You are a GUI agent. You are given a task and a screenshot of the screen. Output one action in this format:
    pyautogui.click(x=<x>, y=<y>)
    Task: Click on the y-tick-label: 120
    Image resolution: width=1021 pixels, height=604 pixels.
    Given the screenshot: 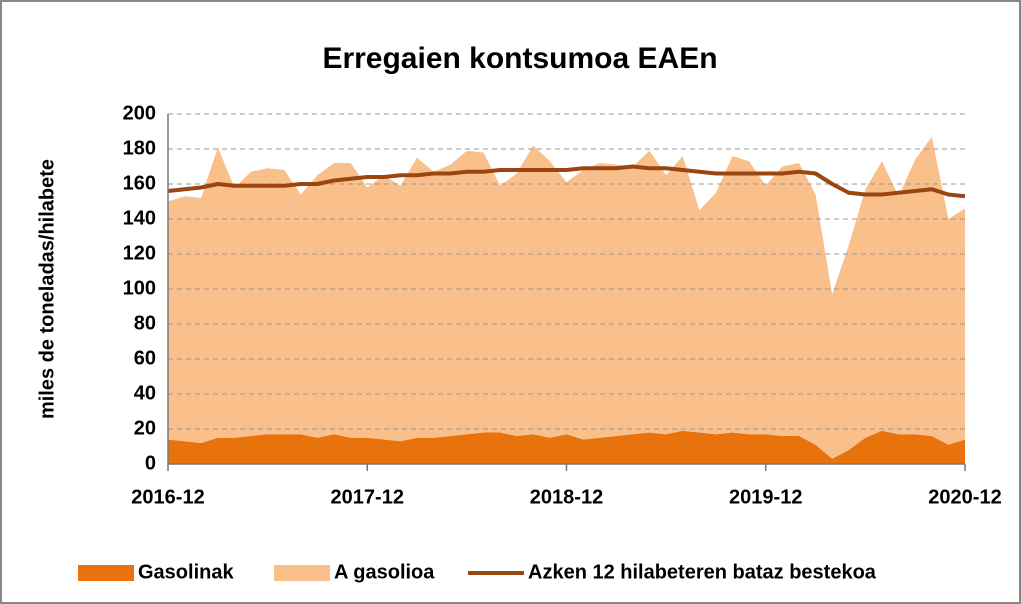 What is the action you would take?
    pyautogui.click(x=139, y=253)
    